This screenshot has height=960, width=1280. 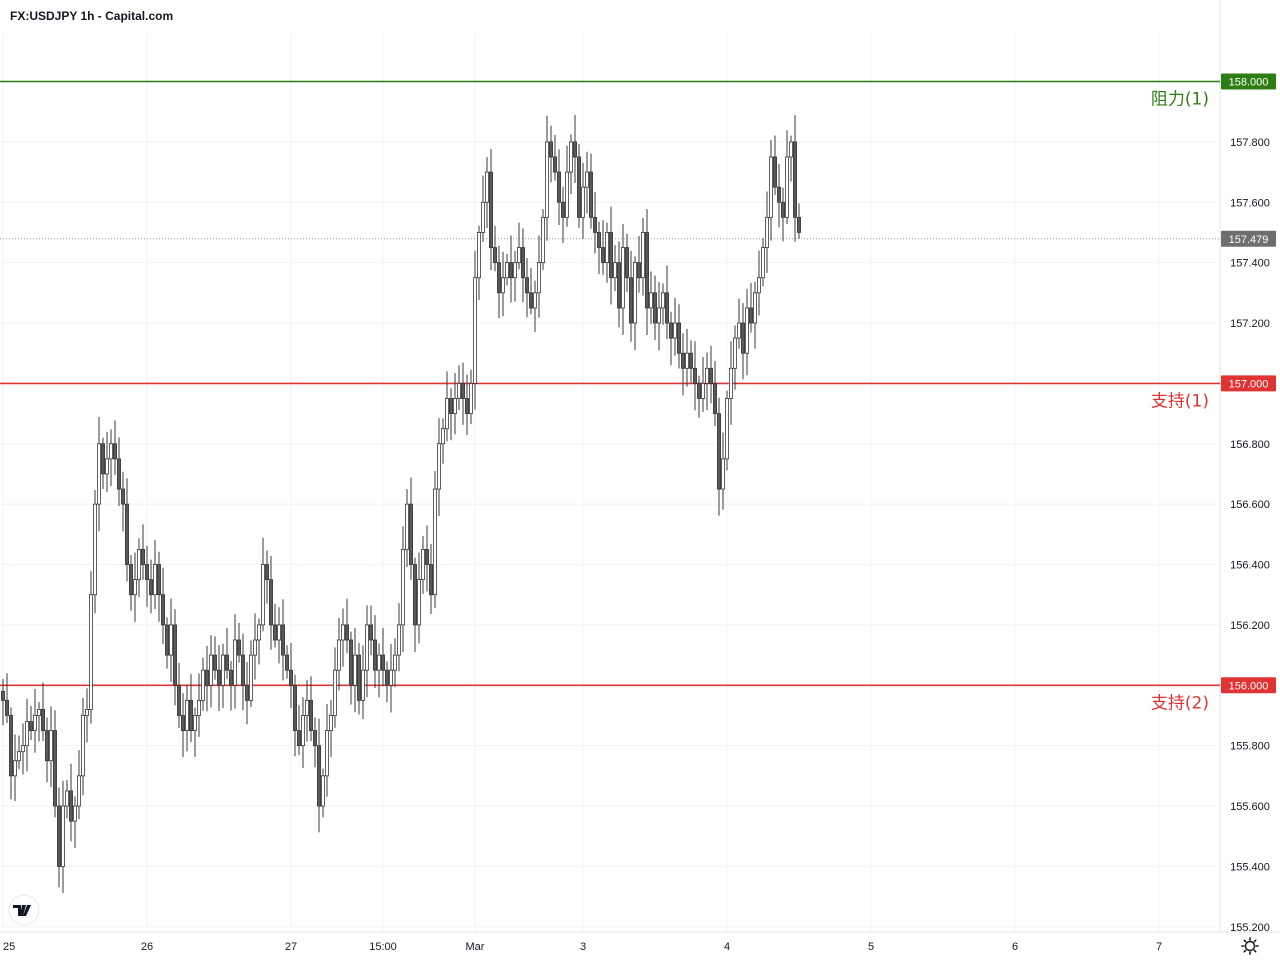 What do you see at coordinates (383, 947) in the screenshot?
I see `x-tick-label: 15:00` at bounding box center [383, 947].